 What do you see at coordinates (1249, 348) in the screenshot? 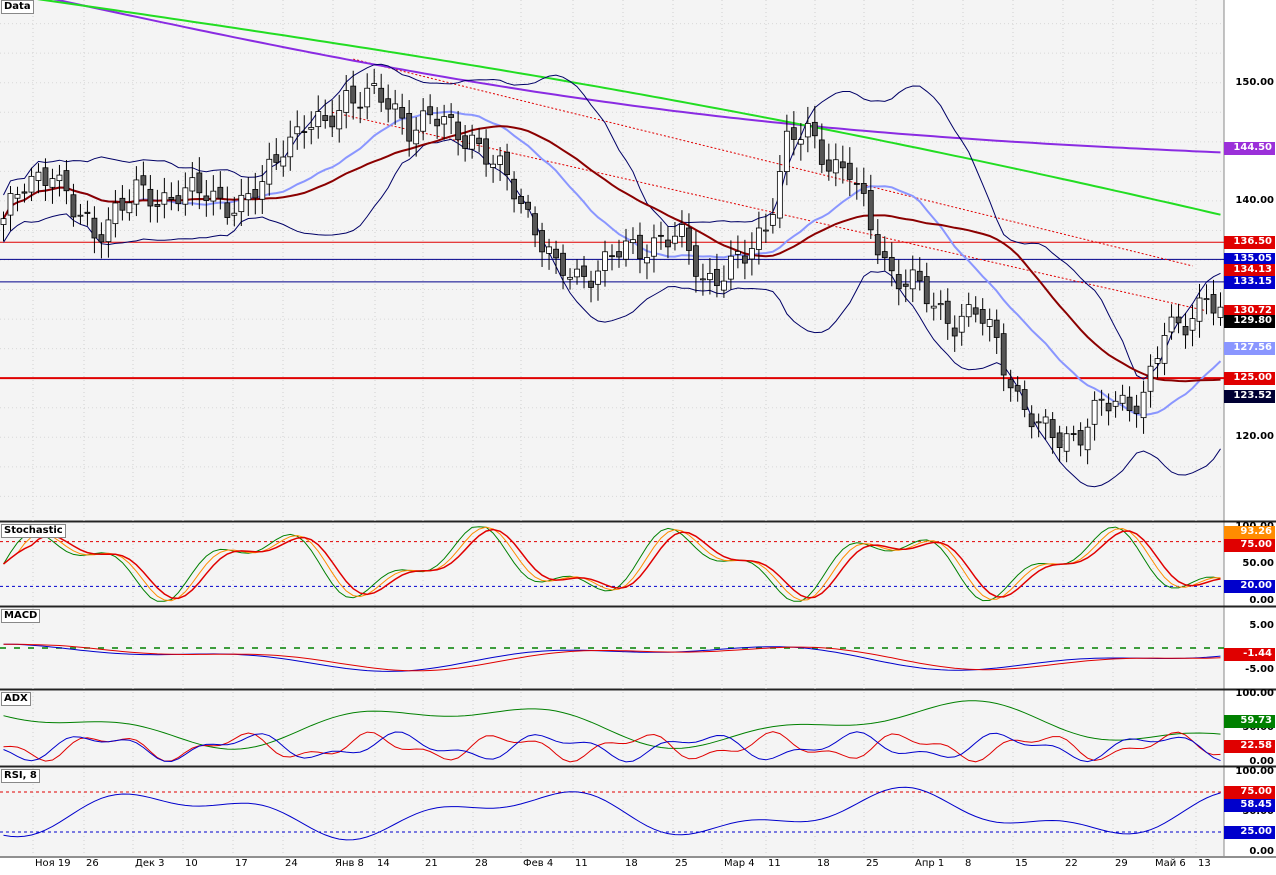
I see `price-label: 127.56` at bounding box center [1249, 348].